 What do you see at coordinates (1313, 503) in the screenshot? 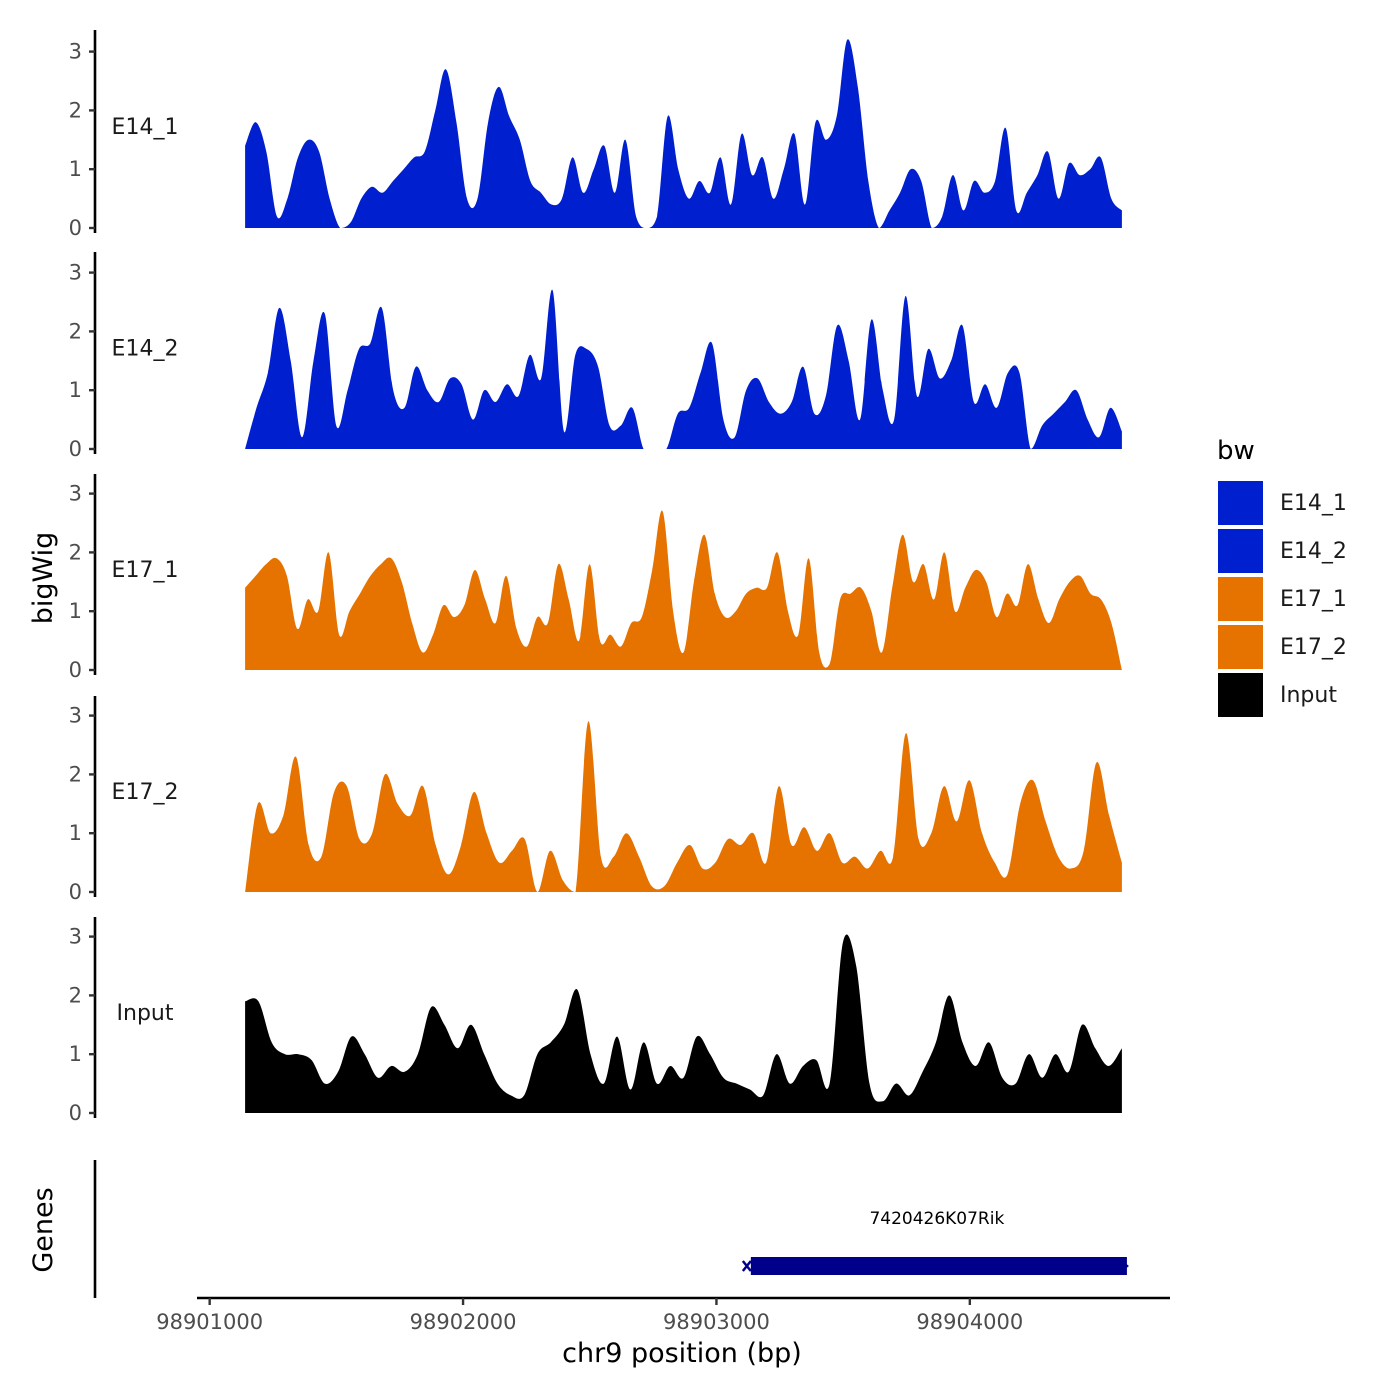
I see `legend-label: E14_1` at bounding box center [1313, 503].